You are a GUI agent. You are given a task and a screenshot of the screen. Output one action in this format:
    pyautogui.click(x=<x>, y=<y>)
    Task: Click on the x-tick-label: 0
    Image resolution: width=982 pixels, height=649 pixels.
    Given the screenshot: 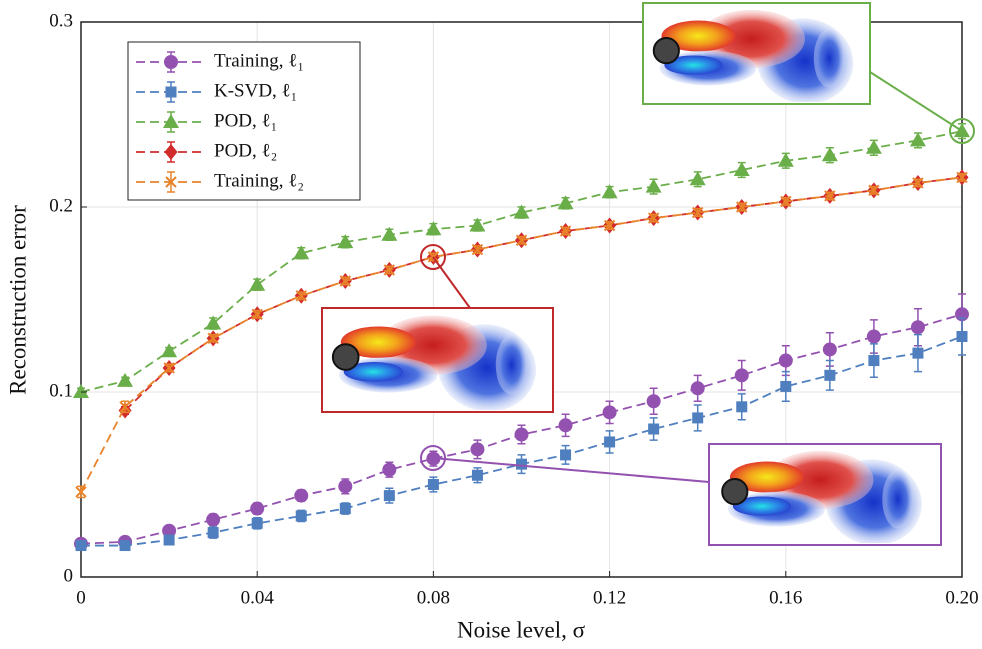 What is the action you would take?
    pyautogui.click(x=81, y=597)
    